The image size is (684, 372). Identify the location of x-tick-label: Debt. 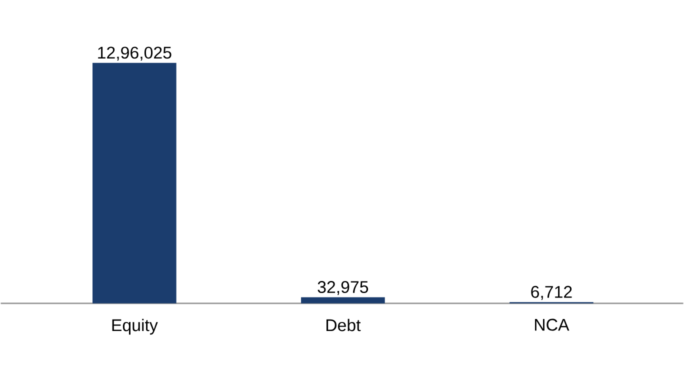
(343, 325).